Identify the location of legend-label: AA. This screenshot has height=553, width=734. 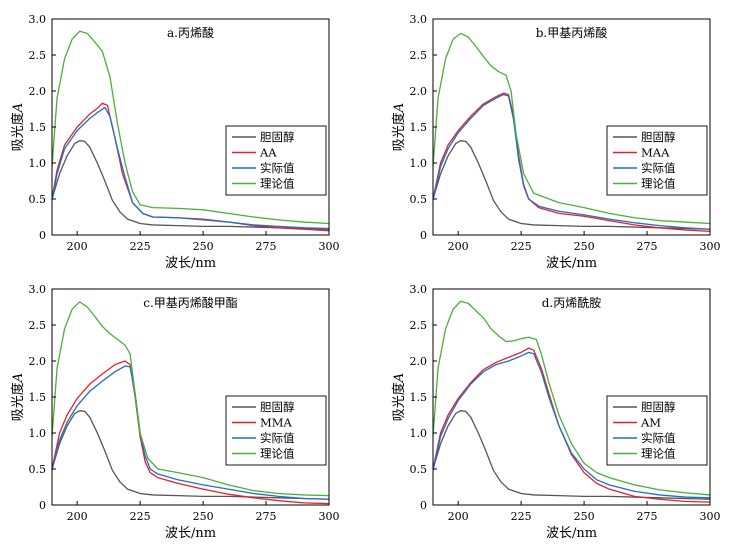
(268, 153).